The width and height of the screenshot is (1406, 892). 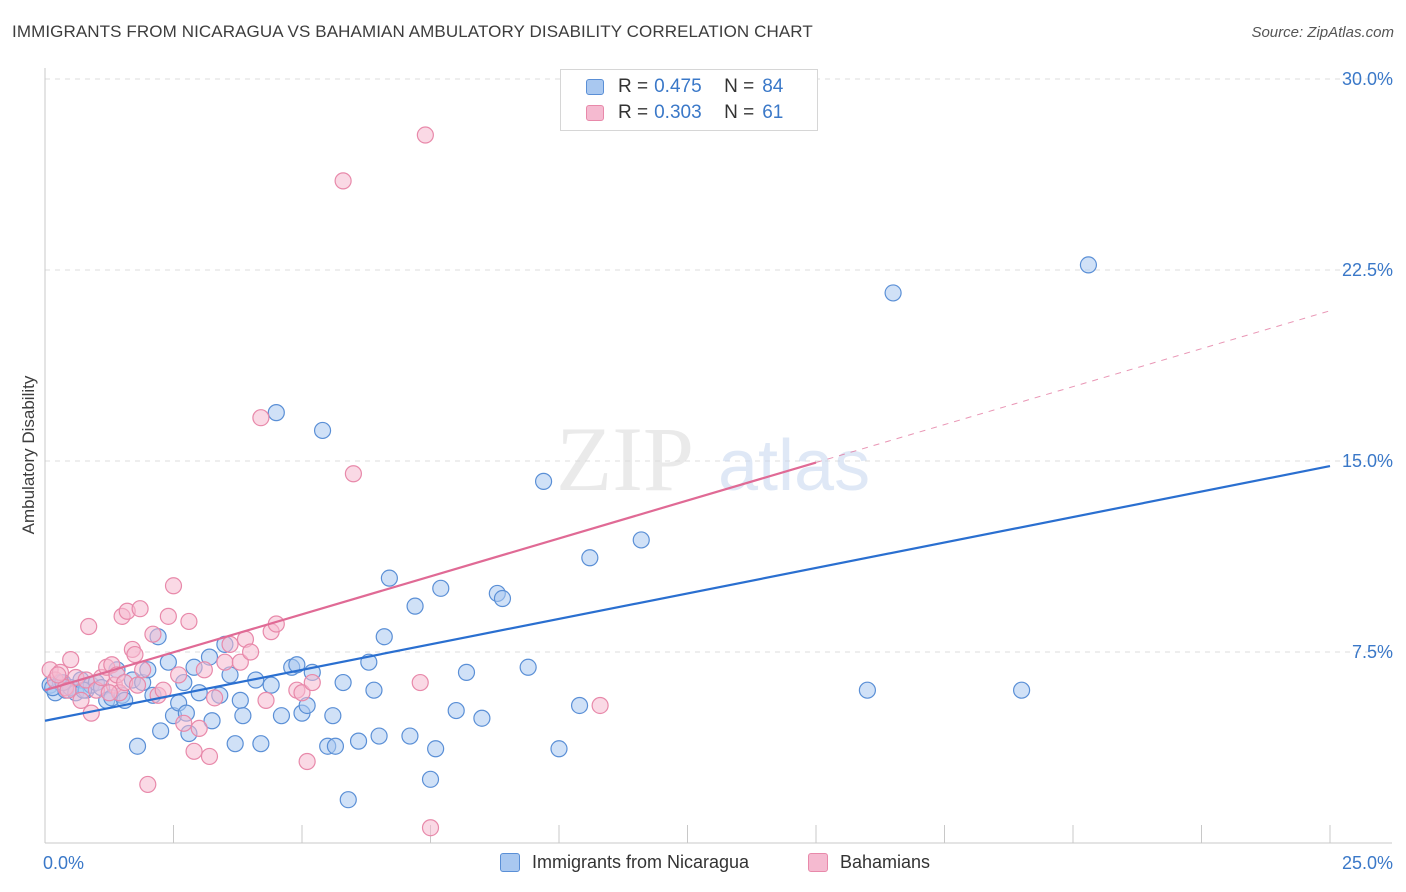 I want to click on legend-r-value: 0.303, so click(x=678, y=112).